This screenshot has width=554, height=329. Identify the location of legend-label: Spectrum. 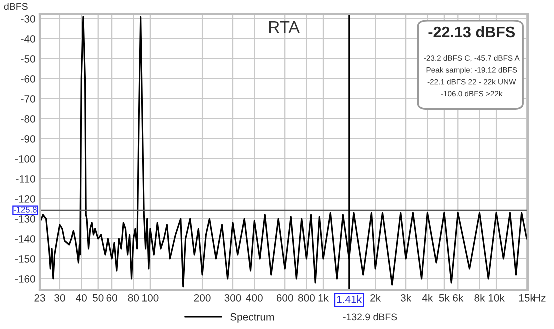
(252, 318).